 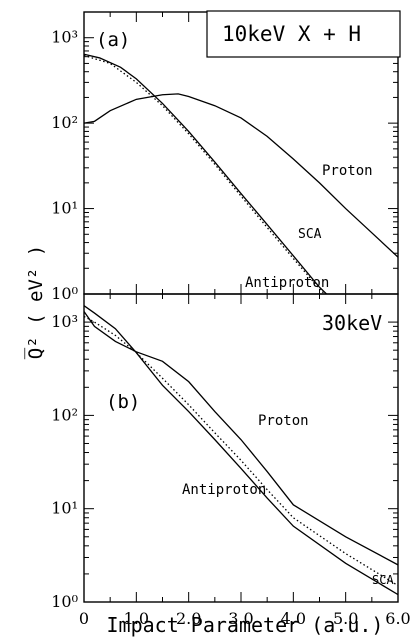 I want to click on x-tick-label: 6.0, so click(x=397, y=618).